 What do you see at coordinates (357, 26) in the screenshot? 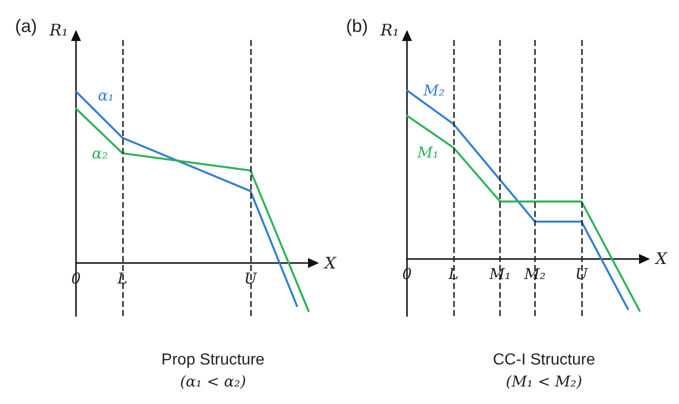
I see `chart-title: (b)` at bounding box center [357, 26].